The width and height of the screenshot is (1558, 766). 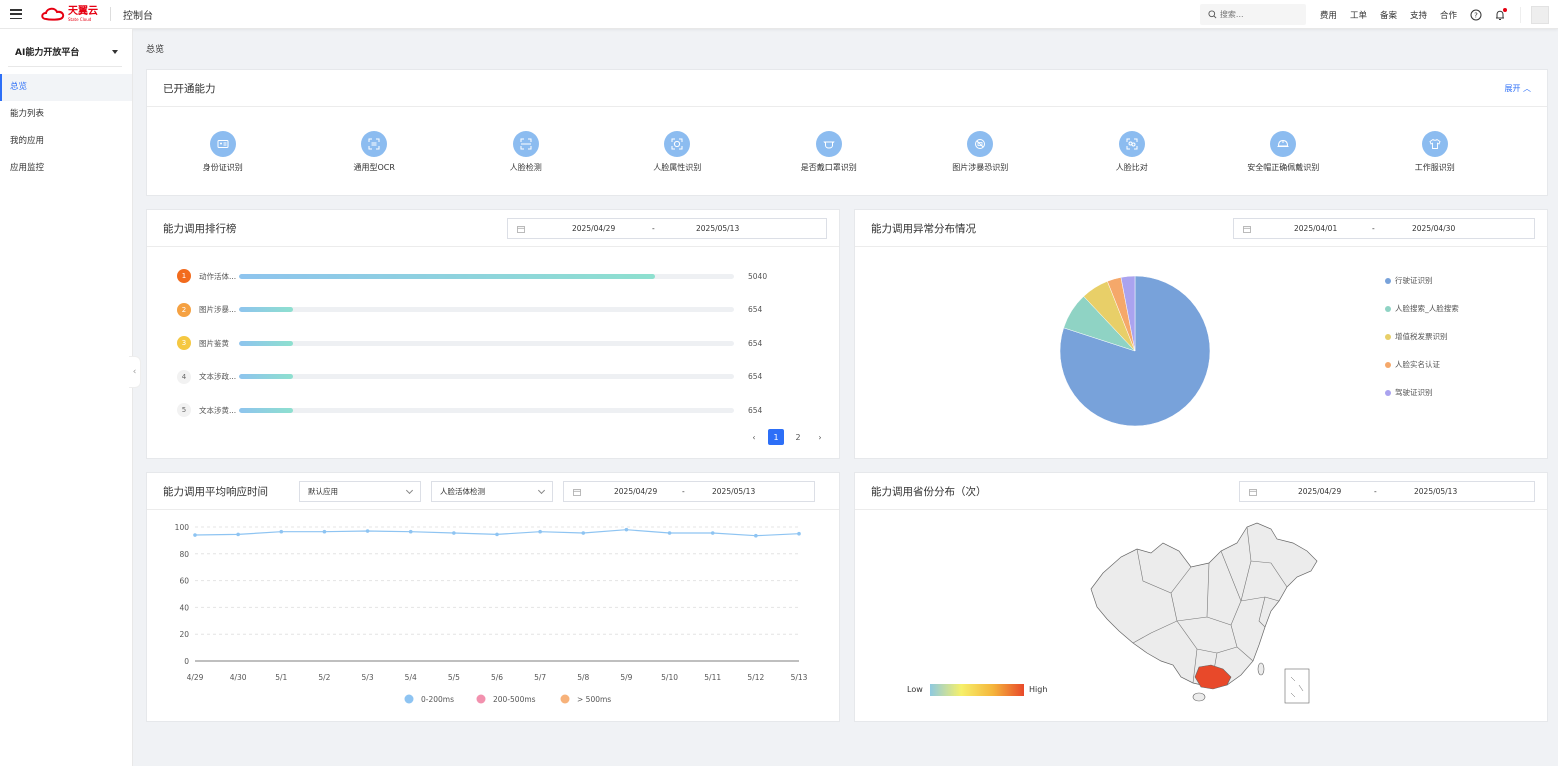 What do you see at coordinates (1132, 144) in the screenshot?
I see `face-compare-icon` at bounding box center [1132, 144].